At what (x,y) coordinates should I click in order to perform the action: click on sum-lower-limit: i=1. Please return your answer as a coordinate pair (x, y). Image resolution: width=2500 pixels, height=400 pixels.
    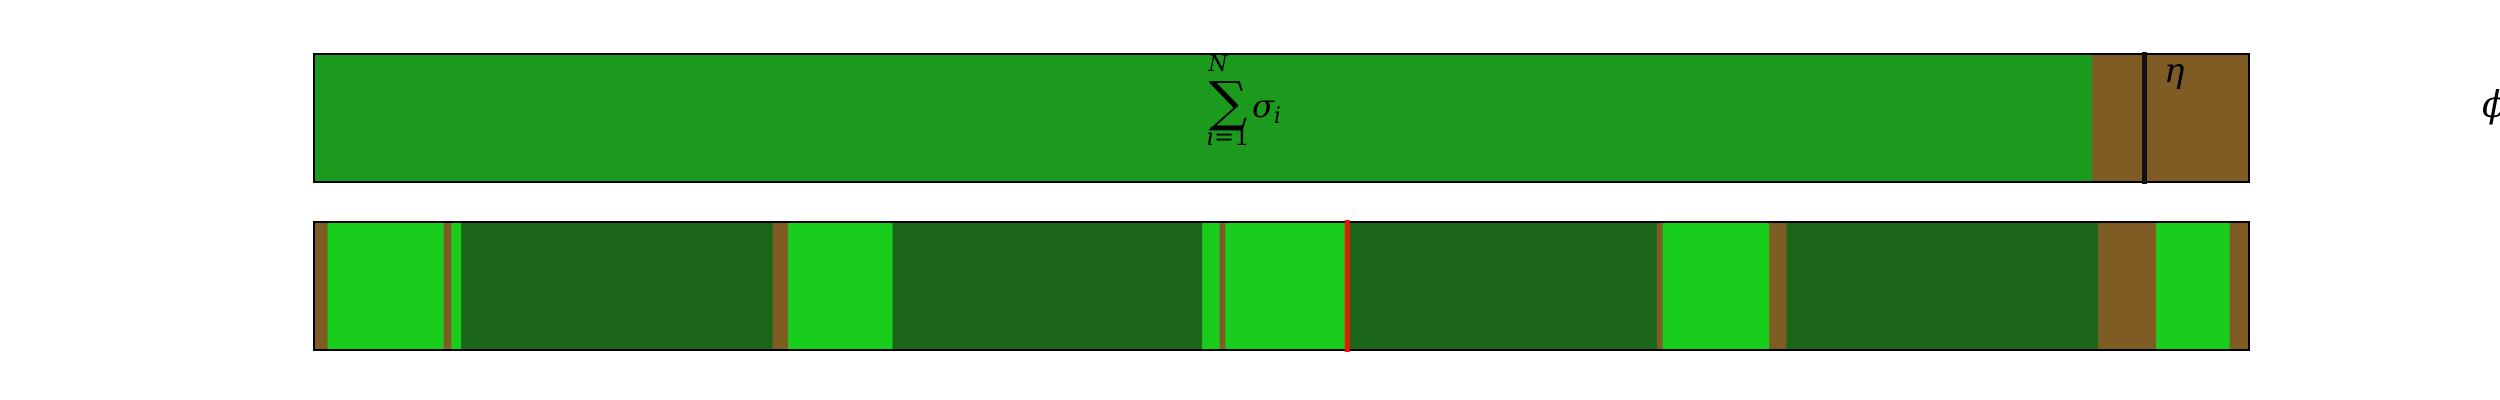
    Looking at the image, I should click on (1227, 137).